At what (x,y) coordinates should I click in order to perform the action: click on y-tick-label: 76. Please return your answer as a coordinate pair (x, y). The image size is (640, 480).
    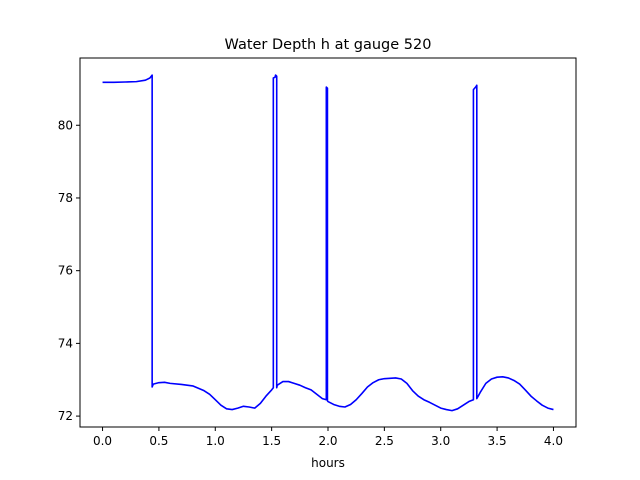
    Looking at the image, I should click on (65, 271).